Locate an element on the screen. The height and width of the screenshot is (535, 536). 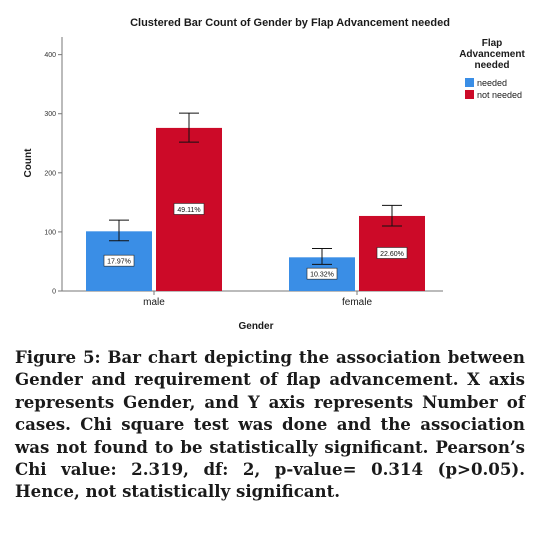
y-axis: 0 100 200 300 400 is located at coordinates (53, 166).